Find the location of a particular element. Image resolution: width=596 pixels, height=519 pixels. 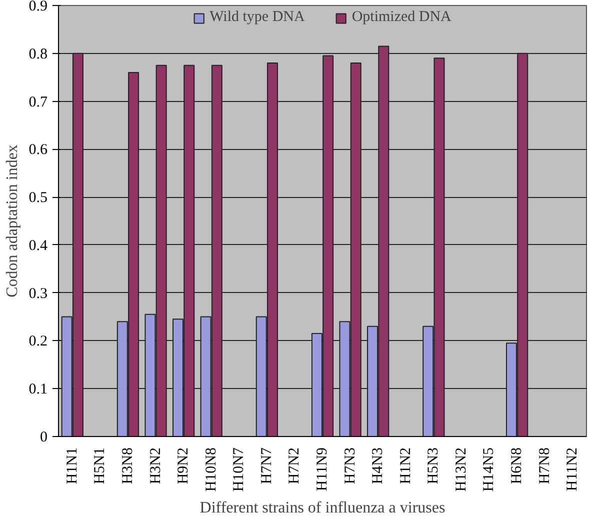

x-tick-label: H1N2 is located at coordinates (406, 465).